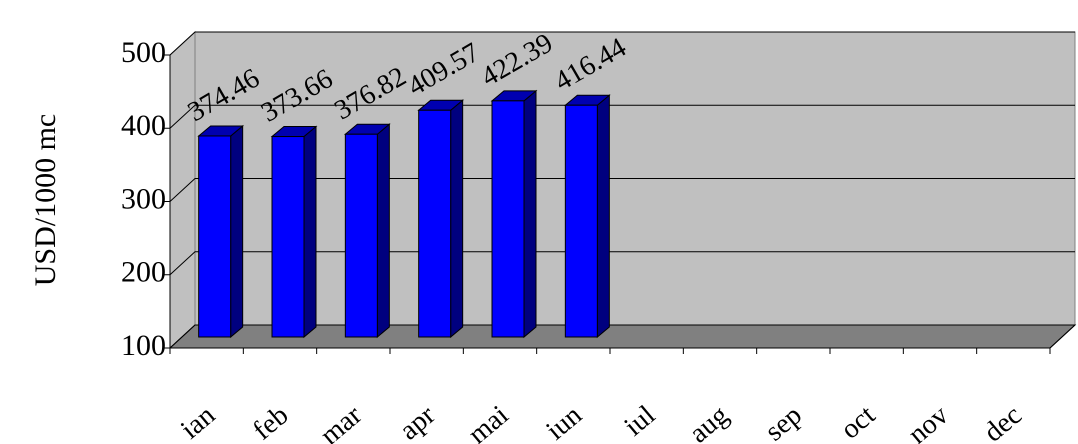 This screenshot has width=1078, height=444. I want to click on y-tick-label: 300, so click(143, 198).